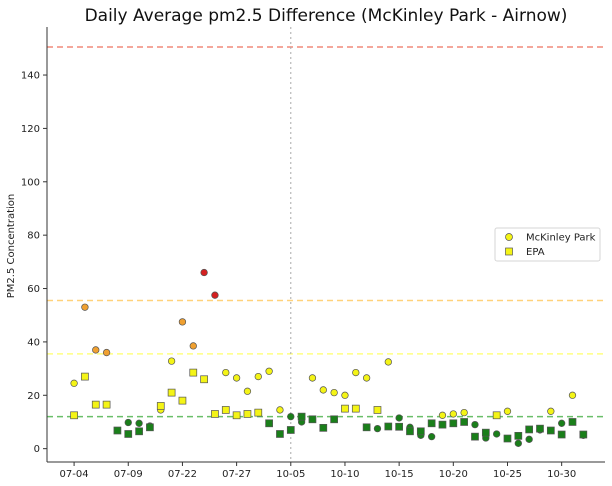  What do you see at coordinates (30, 76) in the screenshot?
I see `y-tick-label: 140` at bounding box center [30, 76].